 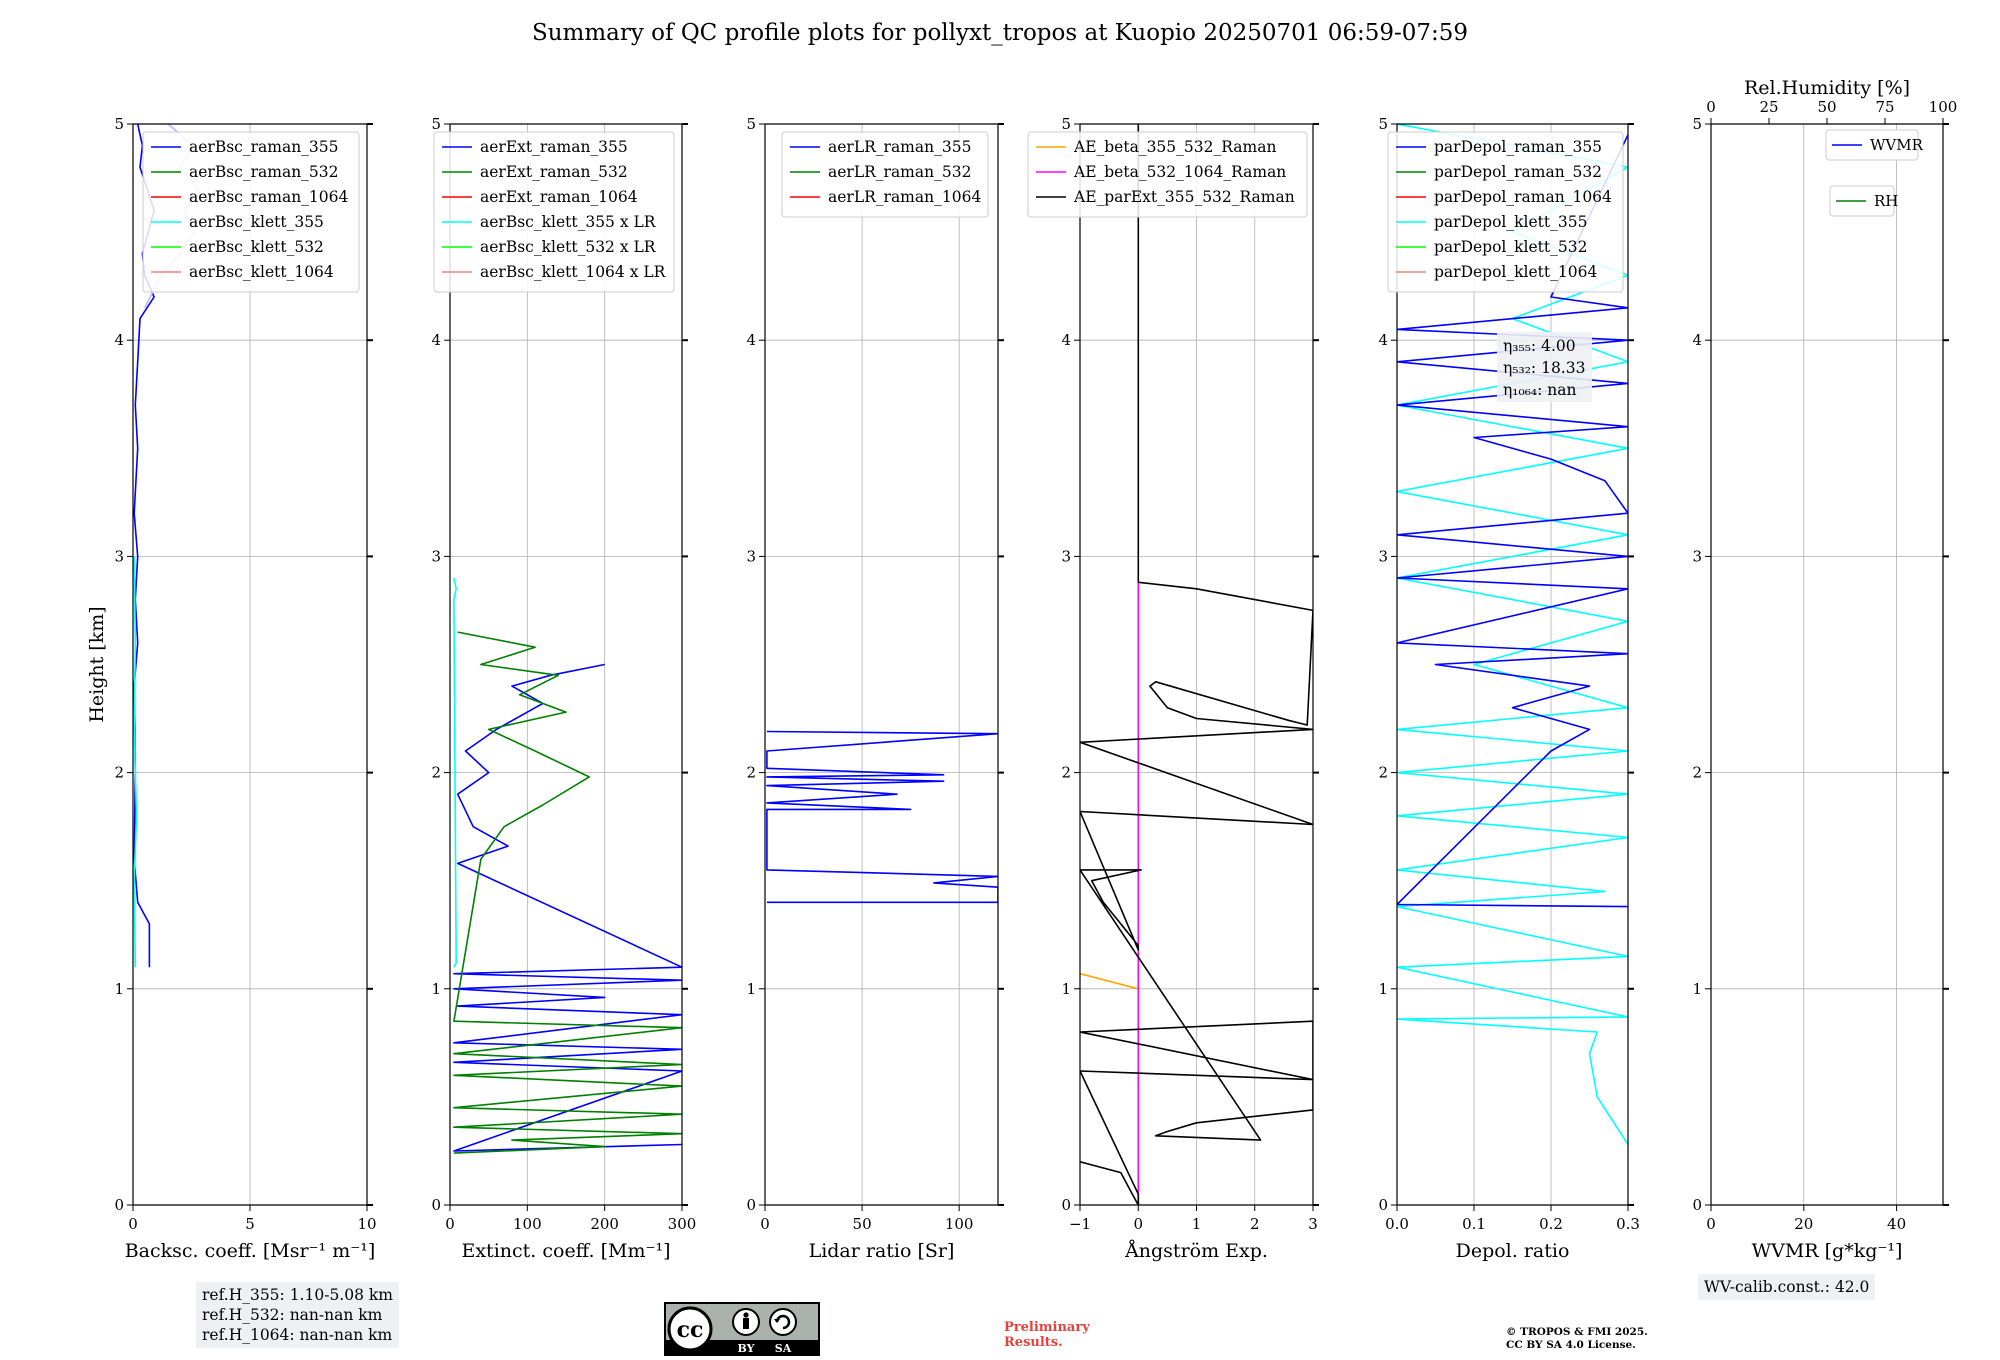 What do you see at coordinates (554, 172) in the screenshot?
I see `legend-label: aerExt_raman_532` at bounding box center [554, 172].